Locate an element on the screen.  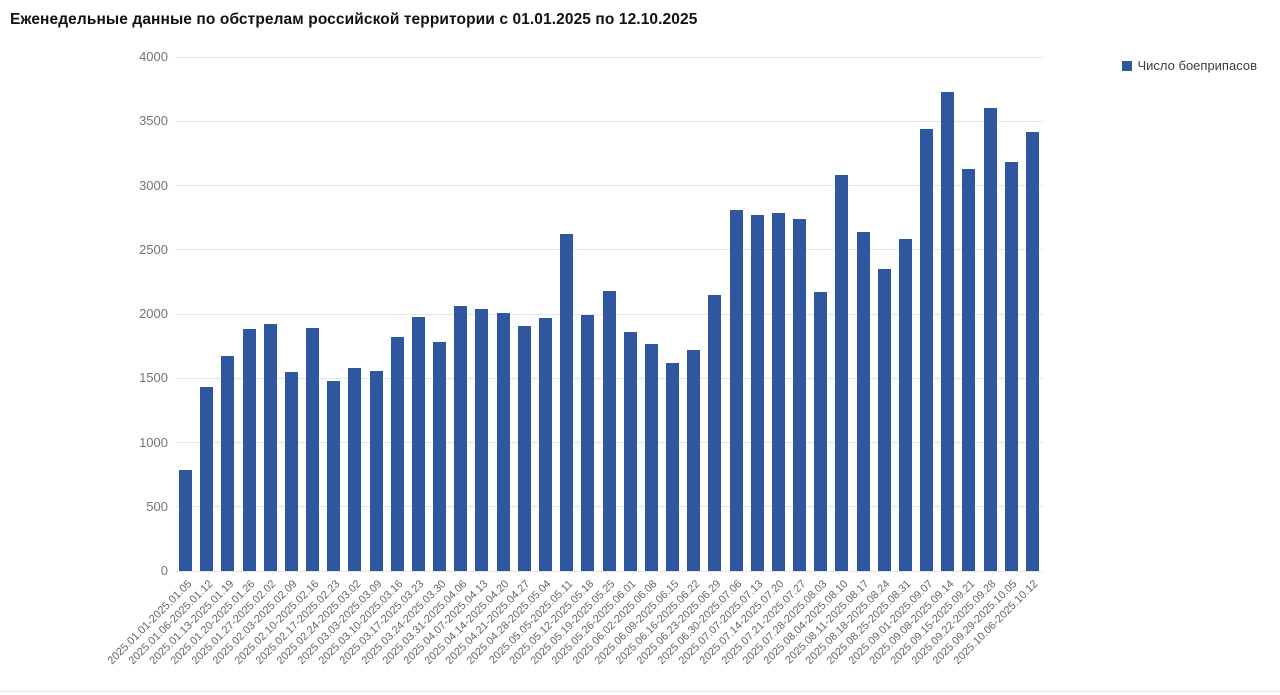
bar-2025.07.14-2025.07.20 is located at coordinates (778, 391).